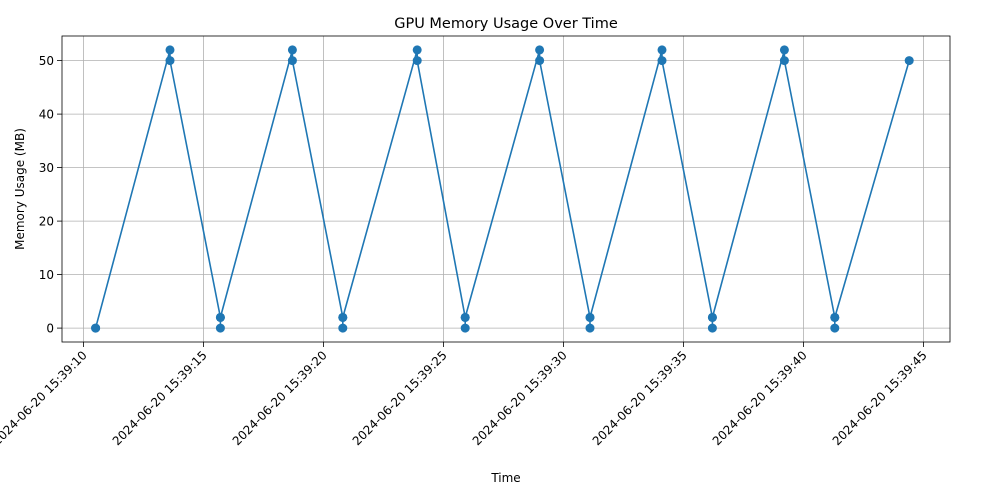 The image size is (1000, 504). Describe the element at coordinates (505, 478) in the screenshot. I see `x-axis-label: Time` at that location.